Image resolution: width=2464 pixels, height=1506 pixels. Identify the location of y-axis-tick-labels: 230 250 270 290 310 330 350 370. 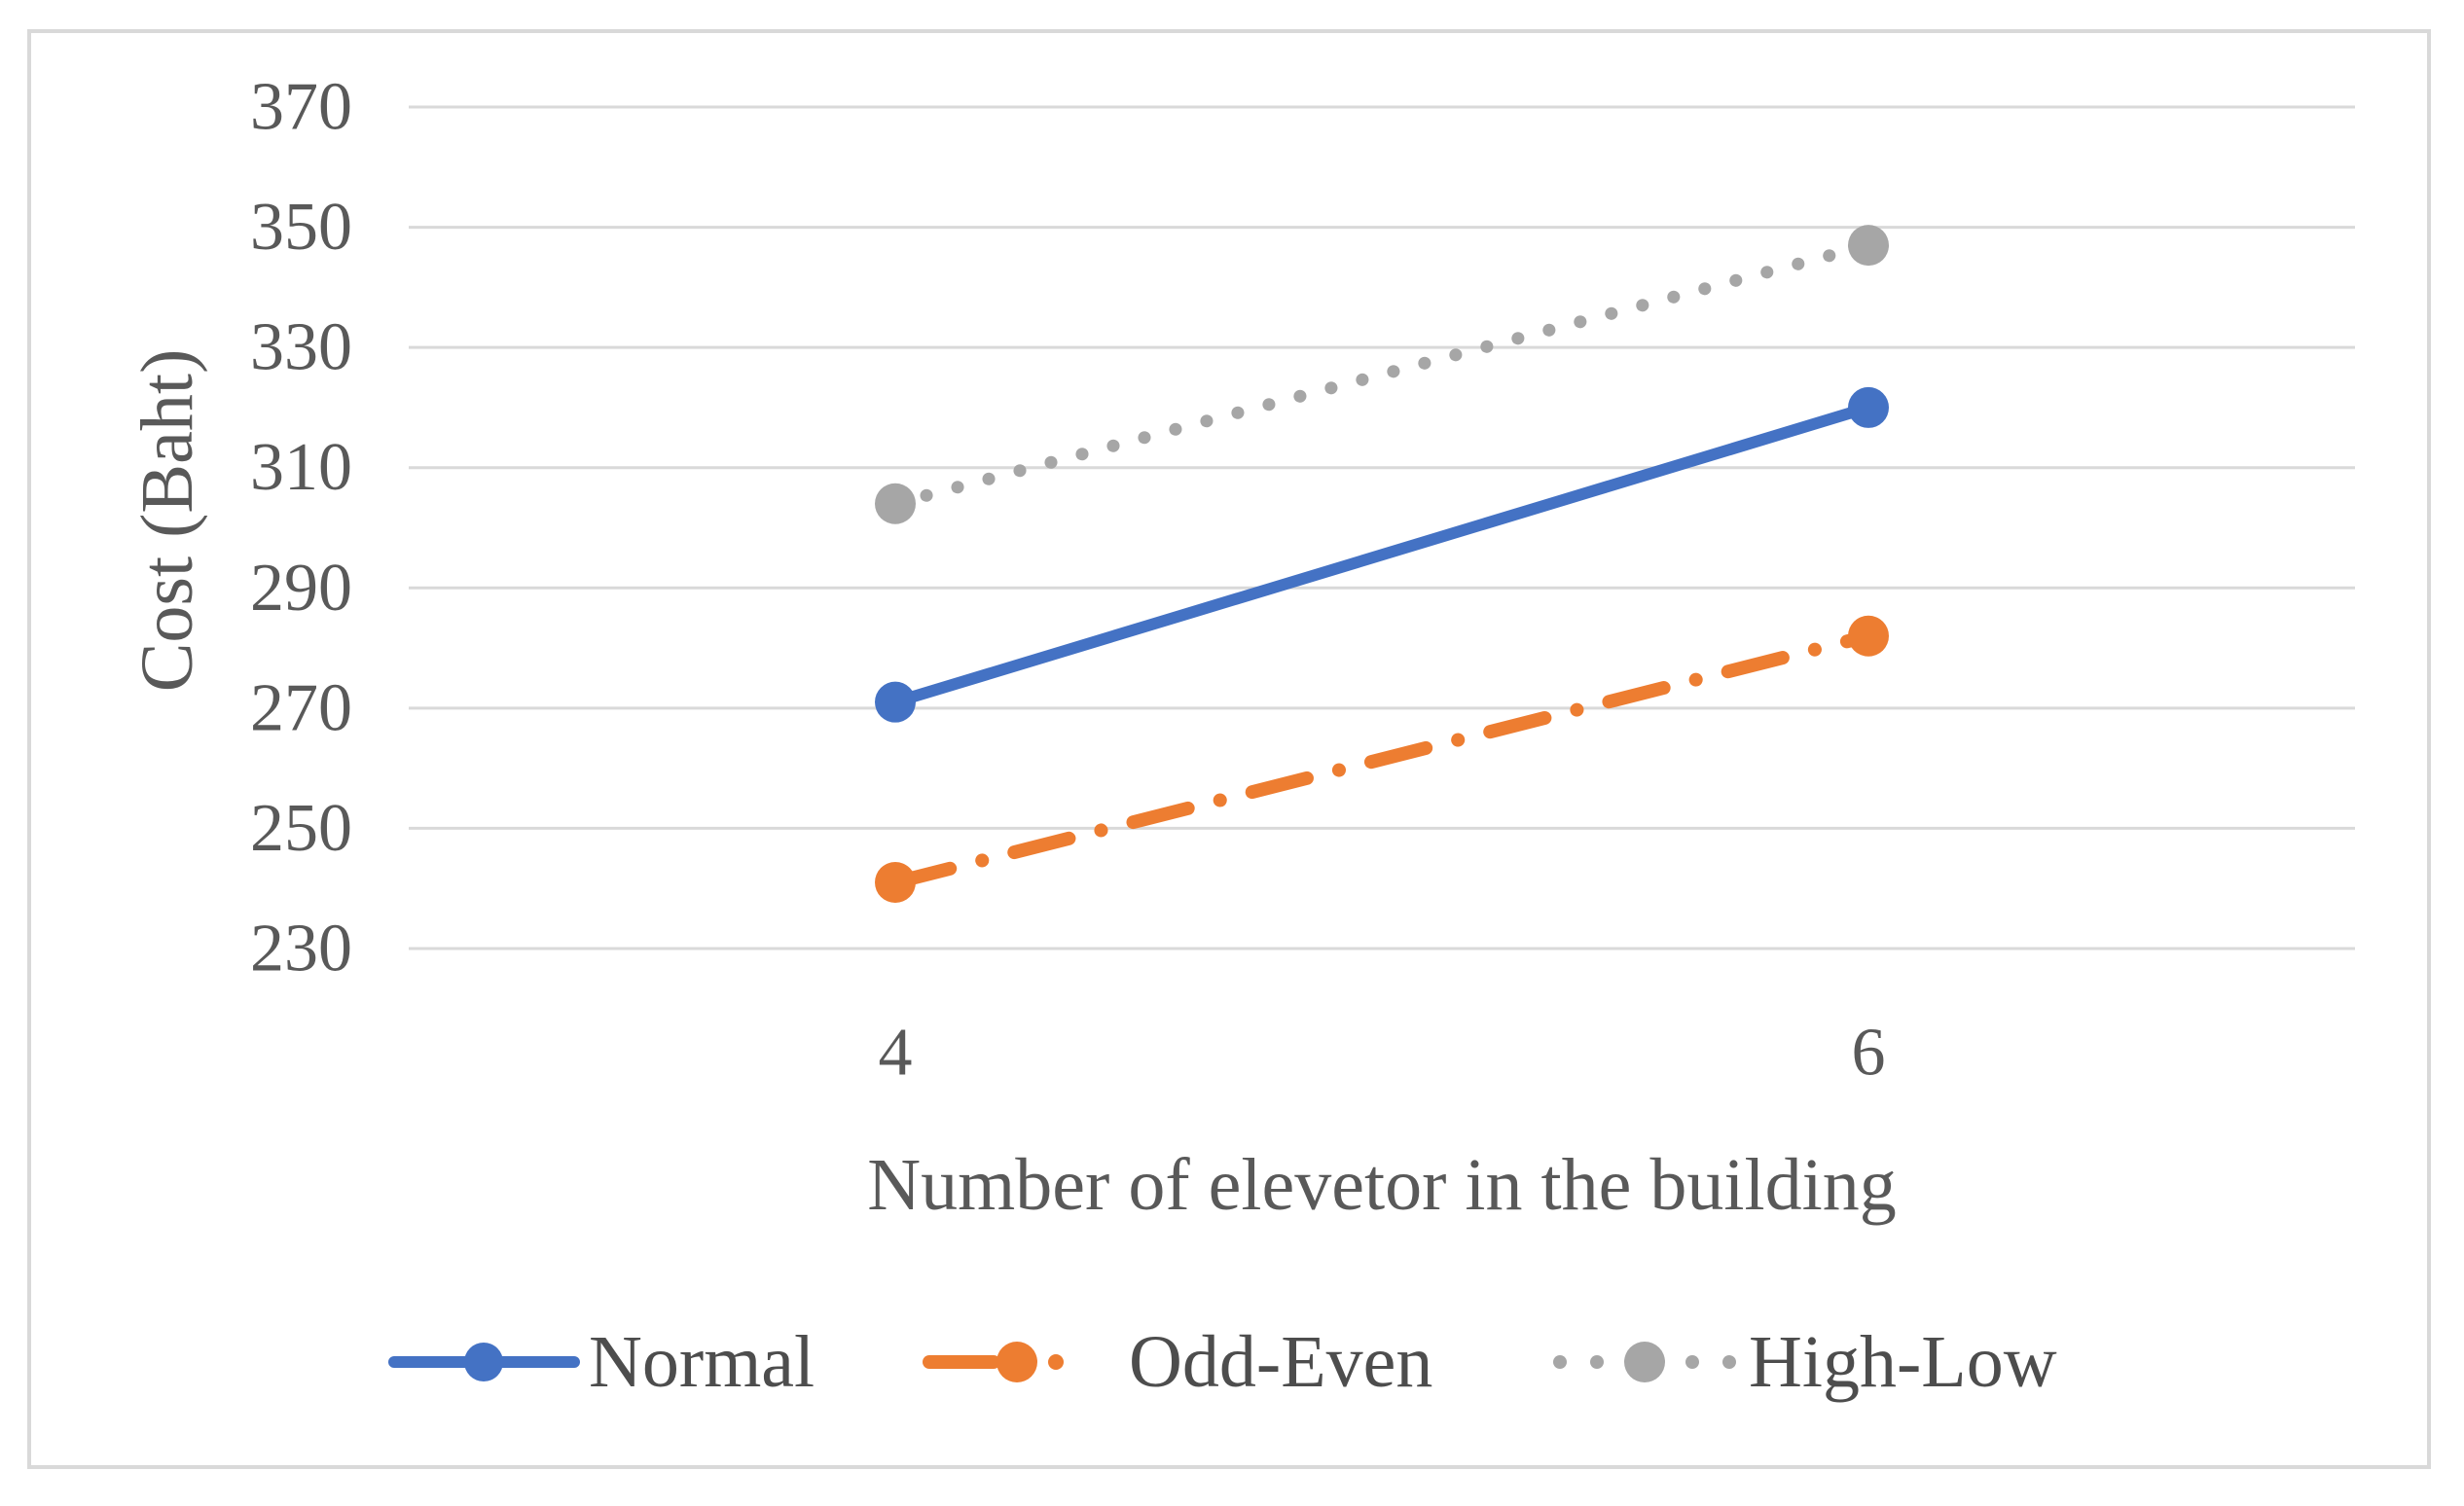
(301, 528).